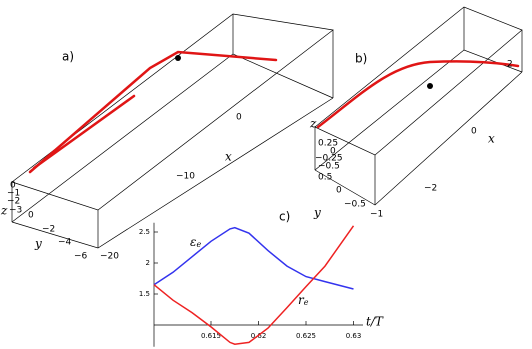  I want to click on x-axis-label: t/T, so click(375, 322).